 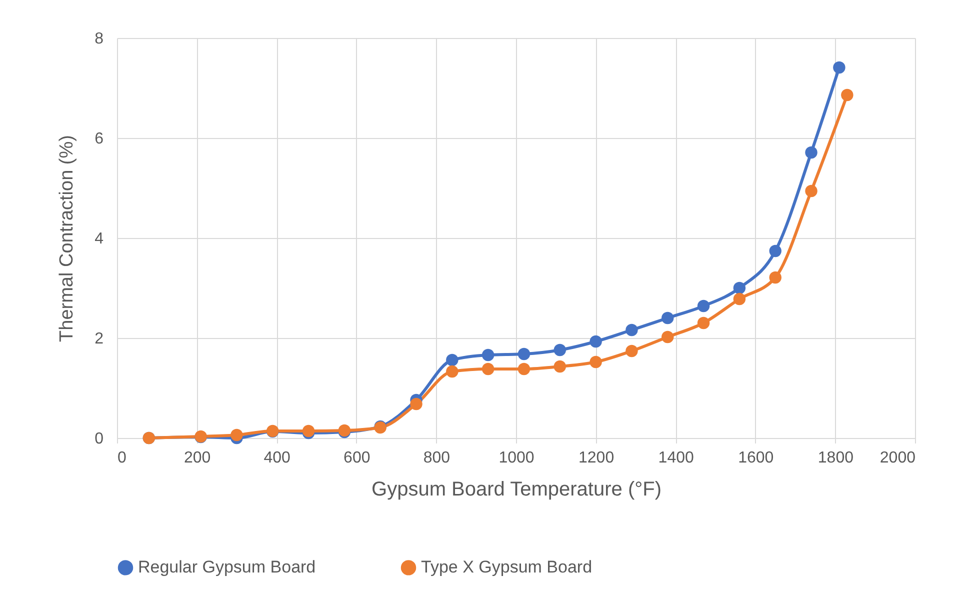 I want to click on legend-label: Type X Gypsum Board, so click(x=506, y=567).